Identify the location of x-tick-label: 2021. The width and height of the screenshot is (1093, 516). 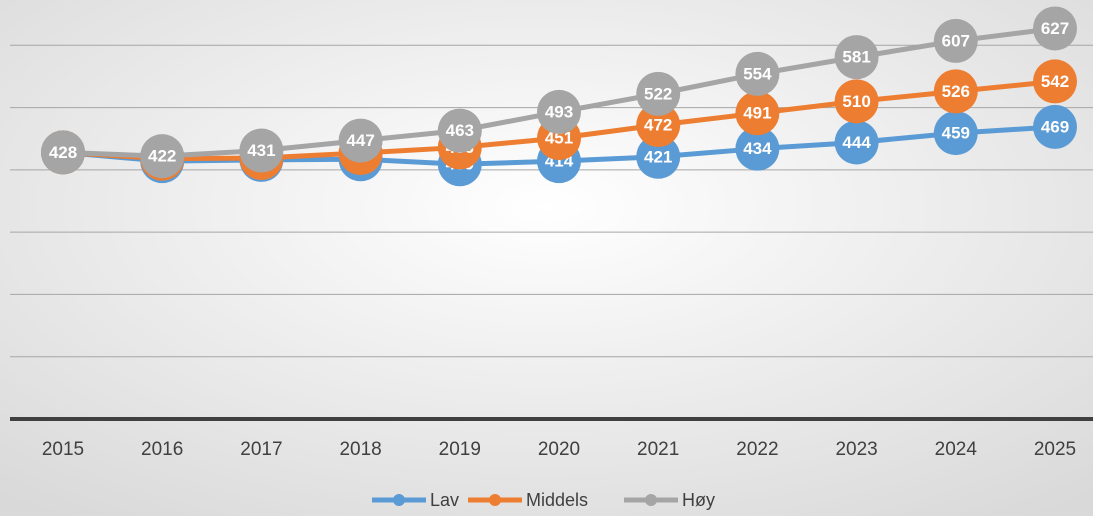
(658, 449).